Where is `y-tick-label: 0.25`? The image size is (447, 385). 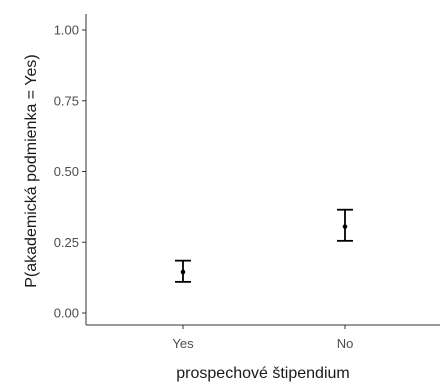
y-tick-label: 0.25 is located at coordinates (66, 242).